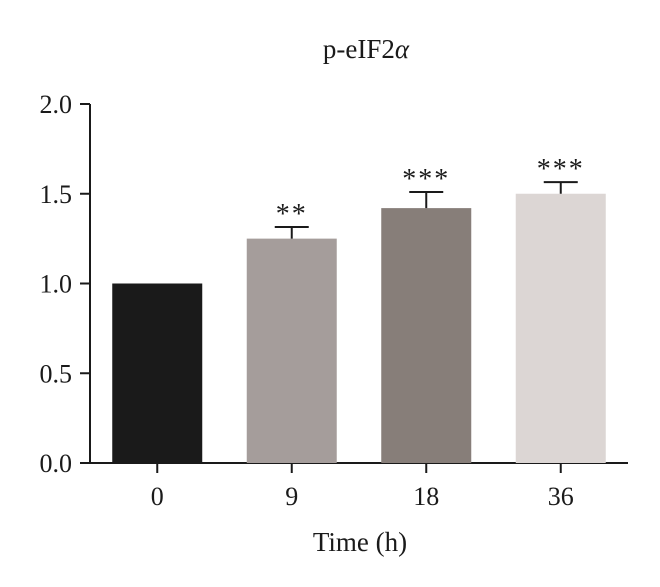 The image size is (660, 587). I want to click on y-tick-label: 0.5, so click(56, 373).